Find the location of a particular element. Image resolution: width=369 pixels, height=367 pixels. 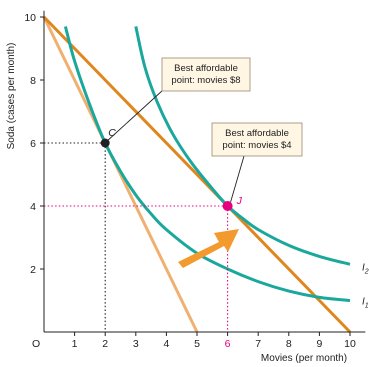

y-axis-label: Soda (cases per month) is located at coordinates (11, 96).